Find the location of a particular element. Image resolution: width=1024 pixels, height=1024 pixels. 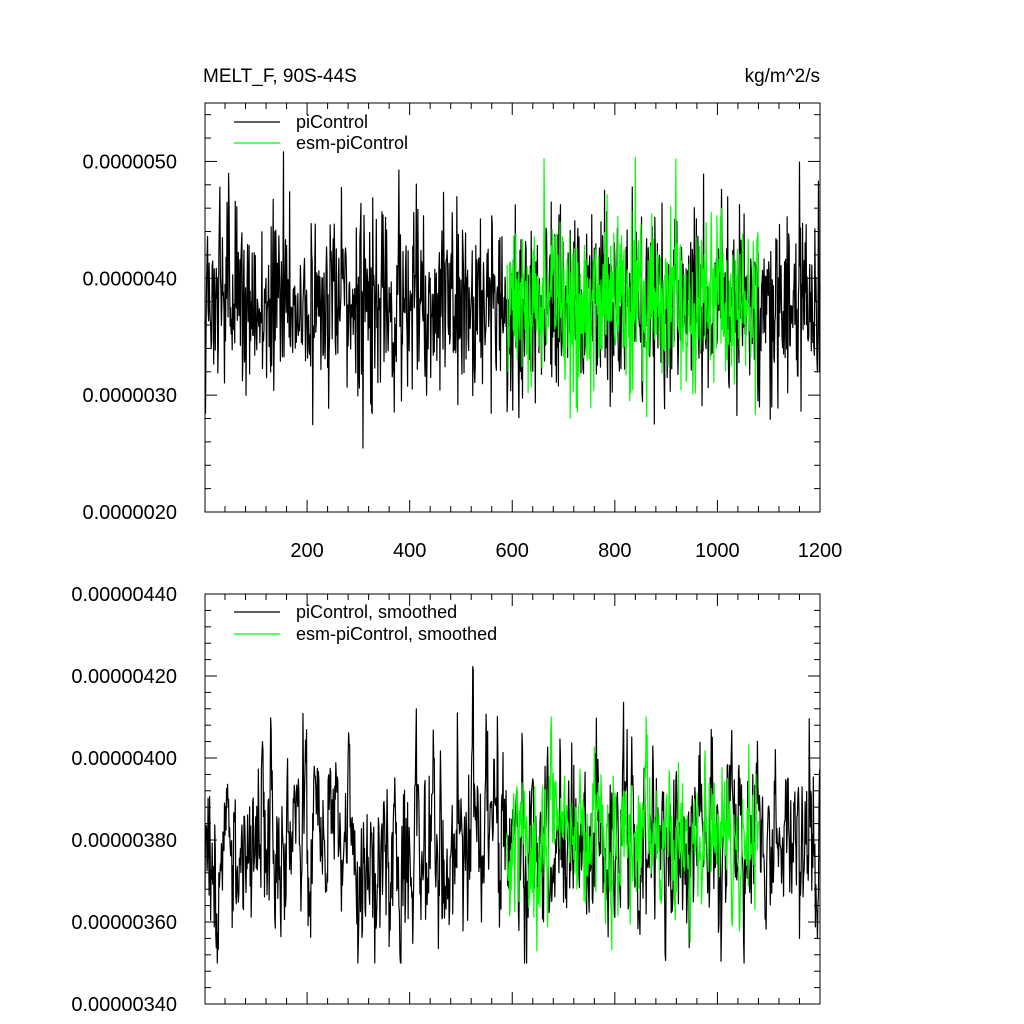

top-title: MELT_F, 90S-44S is located at coordinates (280, 76).